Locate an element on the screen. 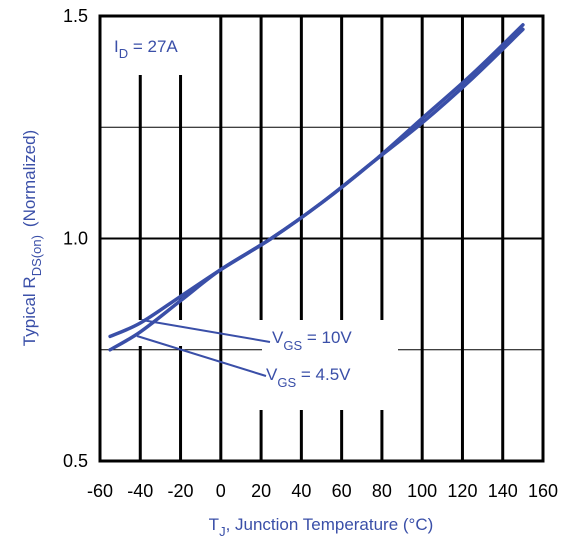 This screenshot has width=569, height=543. leader-line-10v is located at coordinates (206, 331).